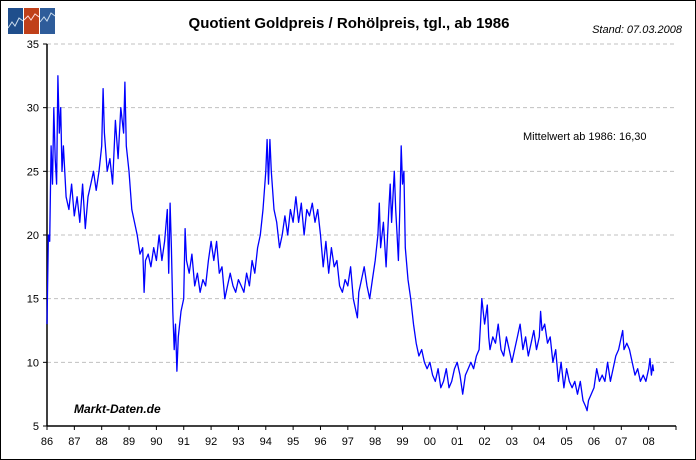 This screenshot has width=696, height=460. What do you see at coordinates (539, 442) in the screenshot?
I see `x-tick-label: 04` at bounding box center [539, 442].